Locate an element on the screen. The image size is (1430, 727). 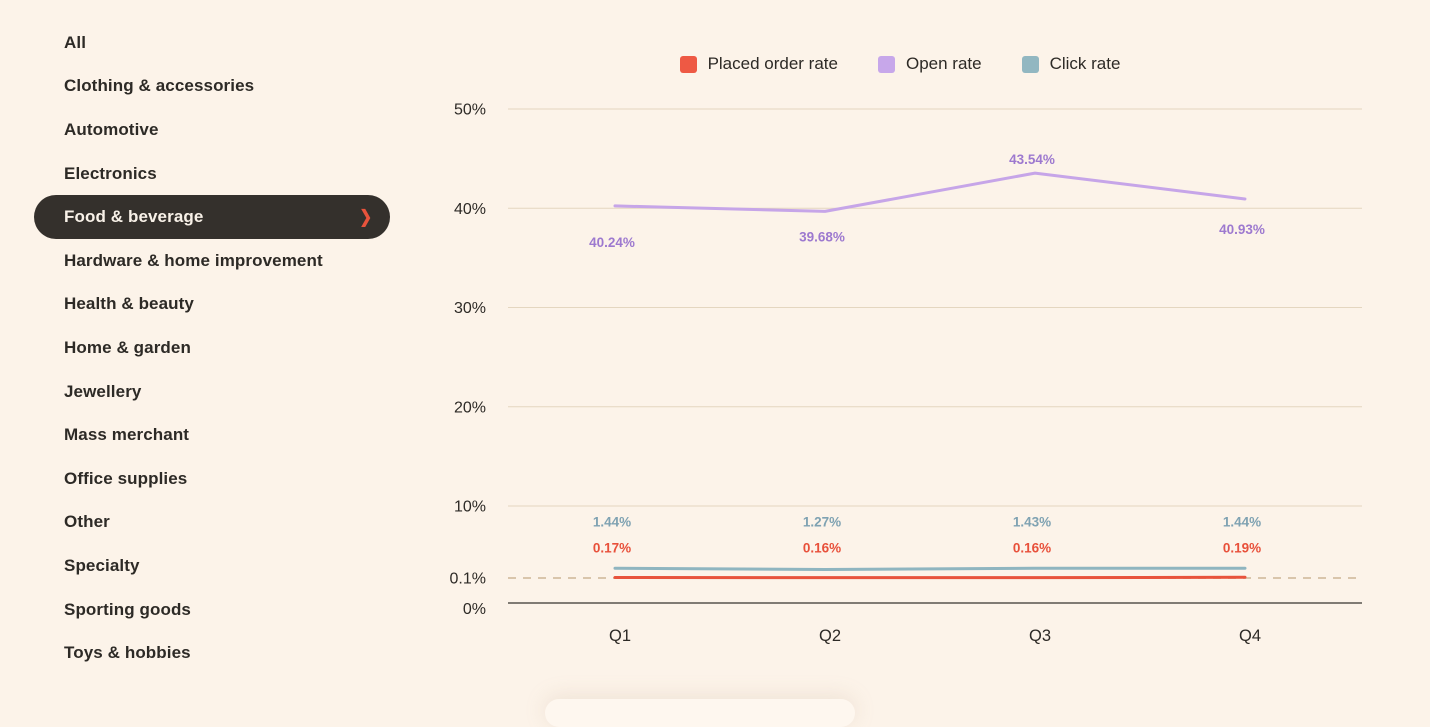
y-tick-label: 0.1% is located at coordinates (468, 579).